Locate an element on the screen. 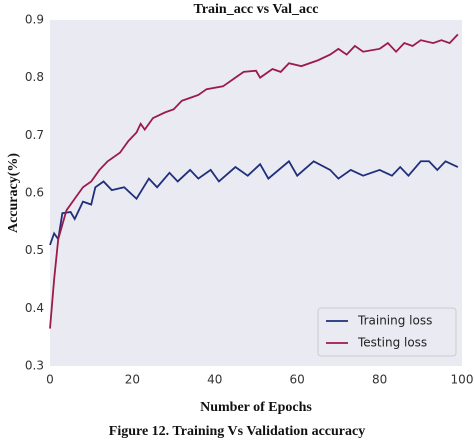 This screenshot has height=440, width=474. x-tick-label: 0 is located at coordinates (50, 380).